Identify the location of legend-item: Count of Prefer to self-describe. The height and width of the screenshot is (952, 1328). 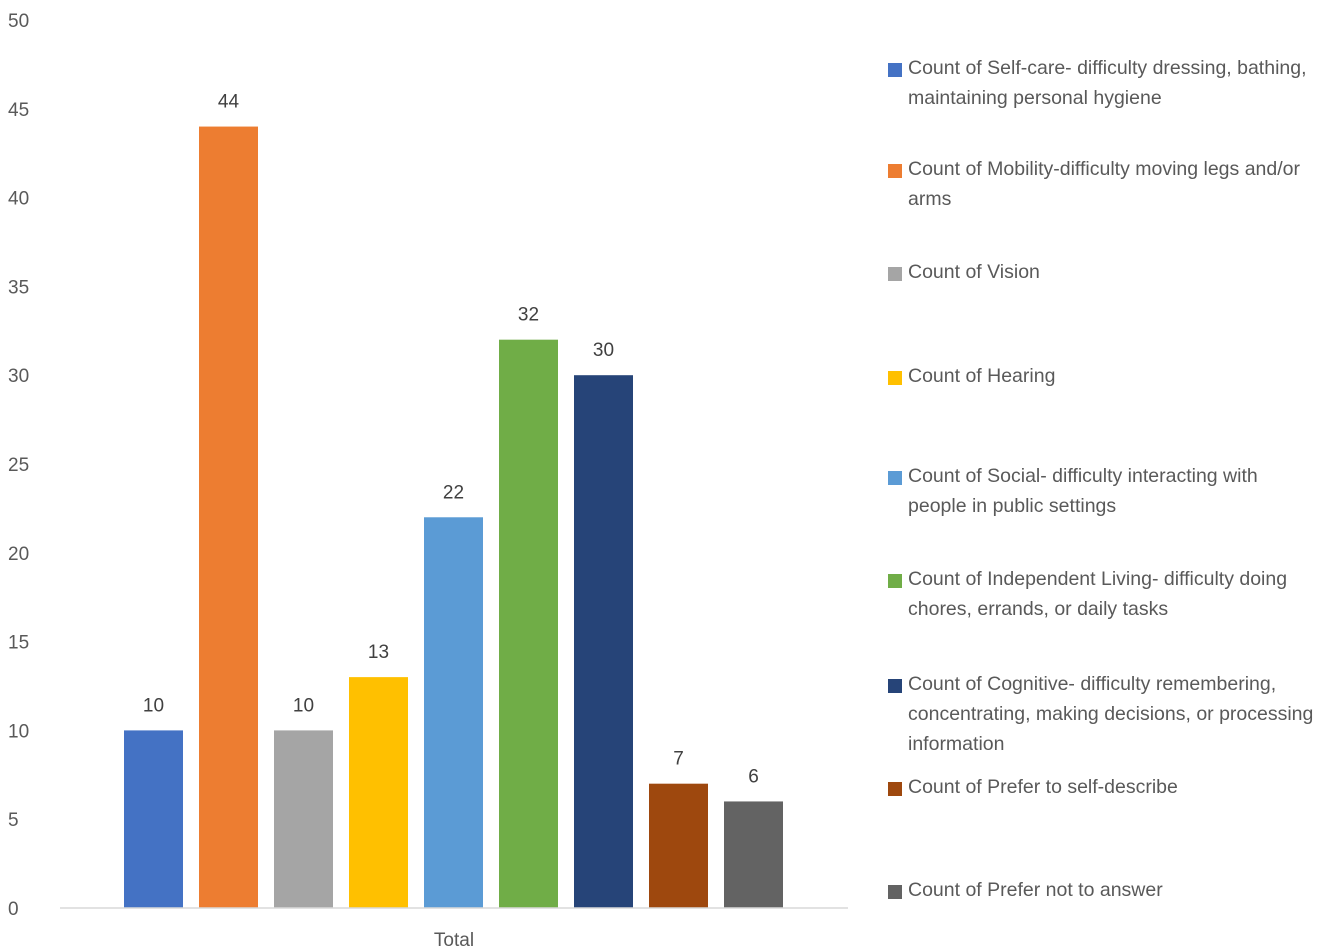
(1104, 789).